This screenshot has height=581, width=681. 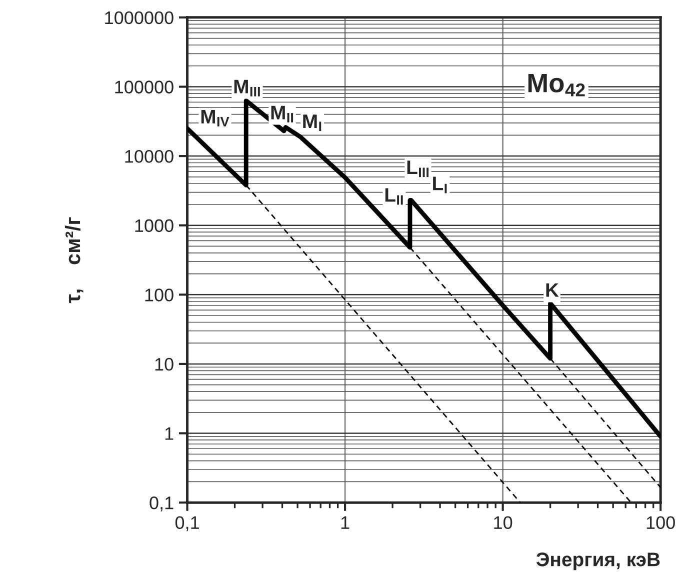 What do you see at coordinates (282, 114) in the screenshot?
I see `annotation: M$_{II}$` at bounding box center [282, 114].